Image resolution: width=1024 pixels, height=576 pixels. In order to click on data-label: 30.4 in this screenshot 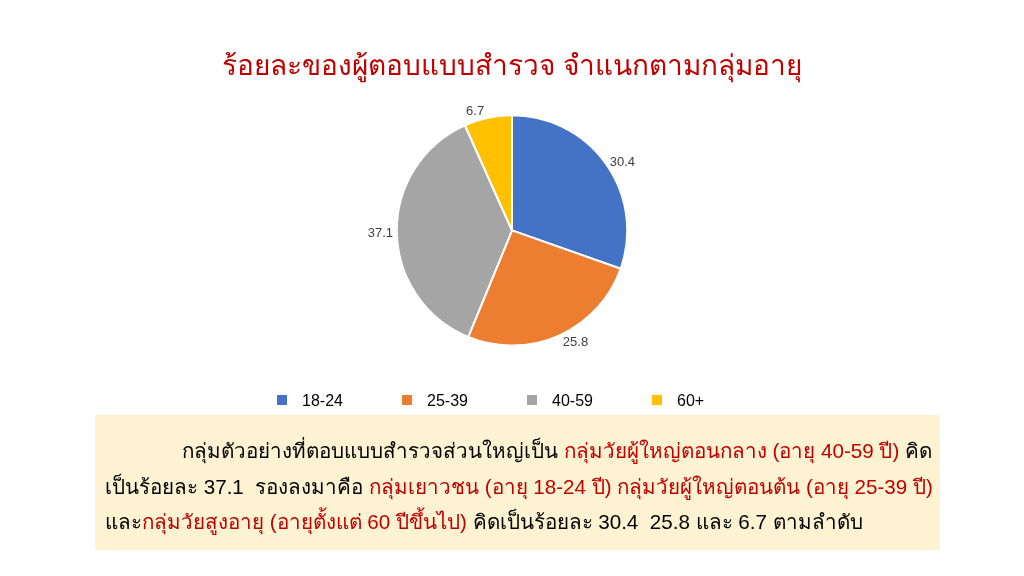, I will do `click(622, 161)`.